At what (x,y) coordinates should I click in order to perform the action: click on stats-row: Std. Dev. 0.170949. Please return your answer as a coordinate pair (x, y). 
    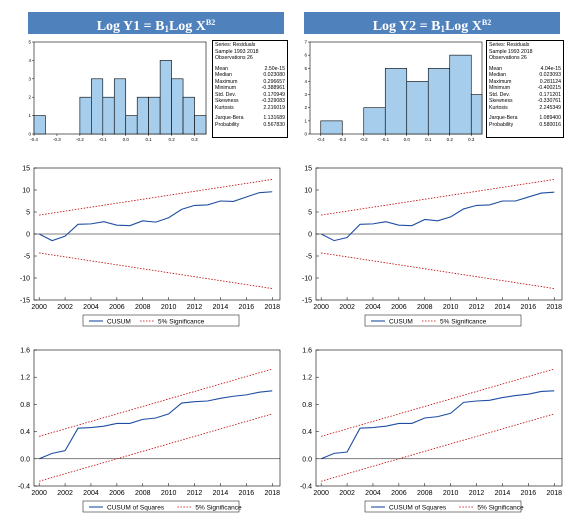
    Looking at the image, I should click on (250, 94).